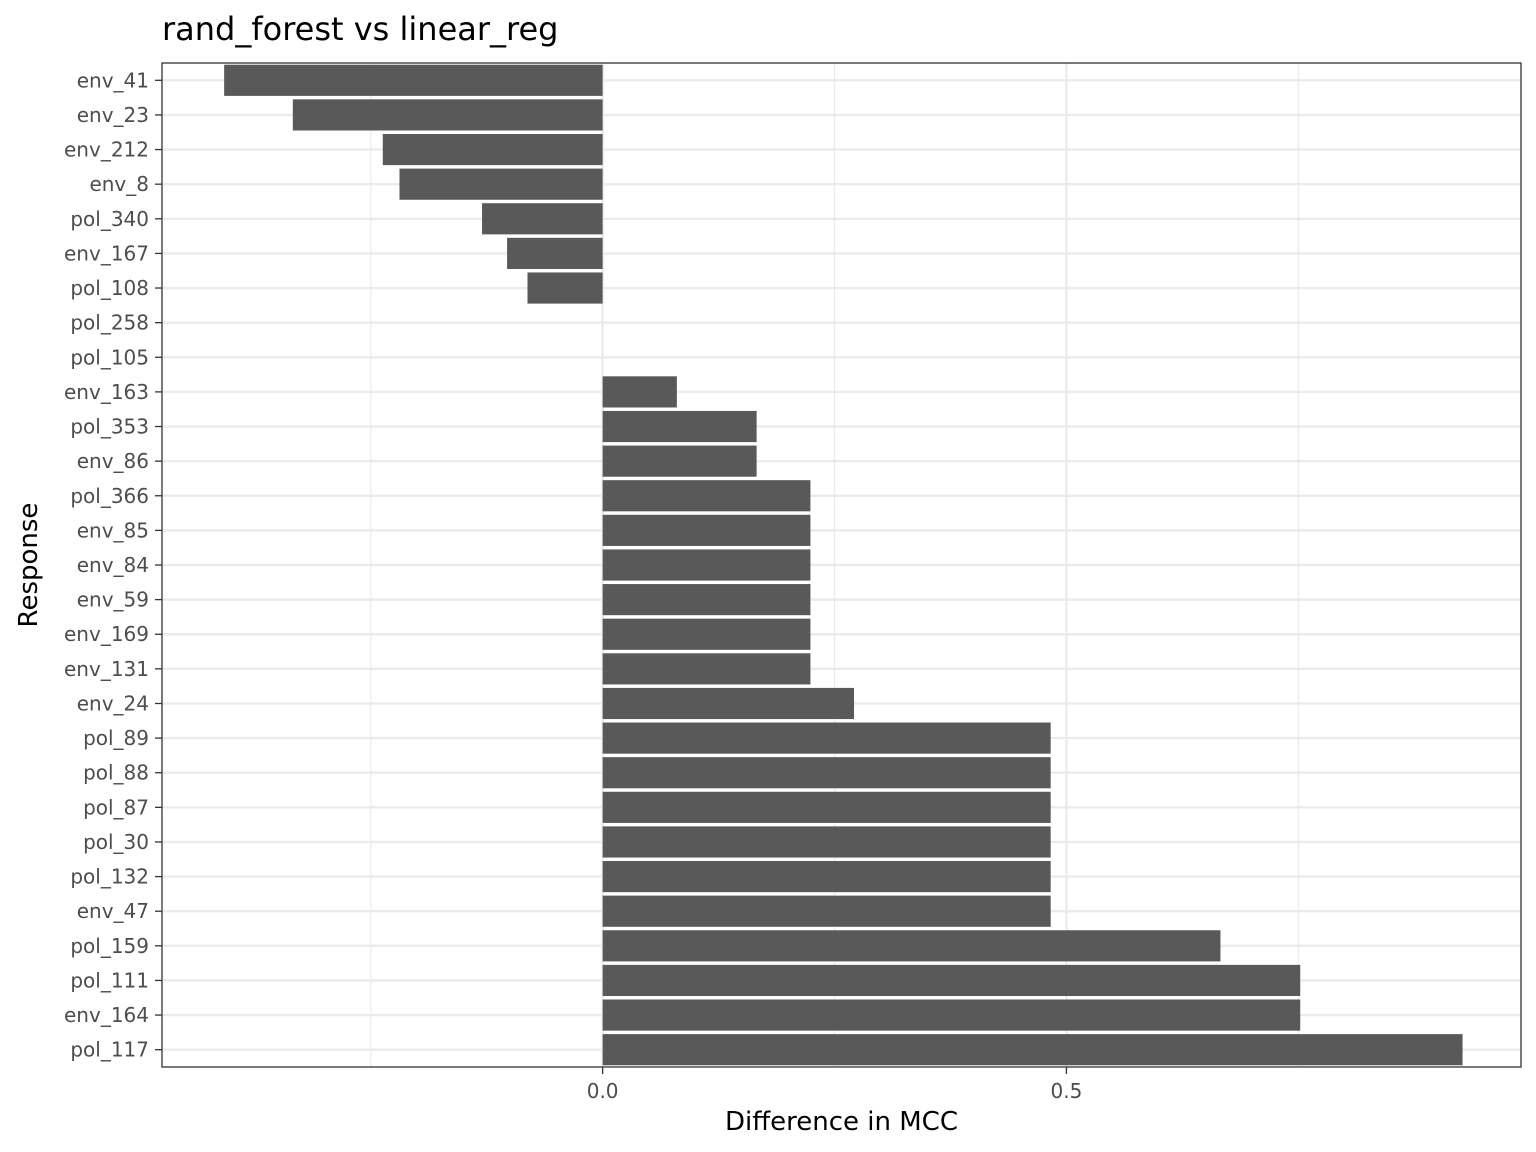 The image size is (1536, 1152). What do you see at coordinates (109, 219) in the screenshot?
I see `y-tick-label: pol_340` at bounding box center [109, 219].